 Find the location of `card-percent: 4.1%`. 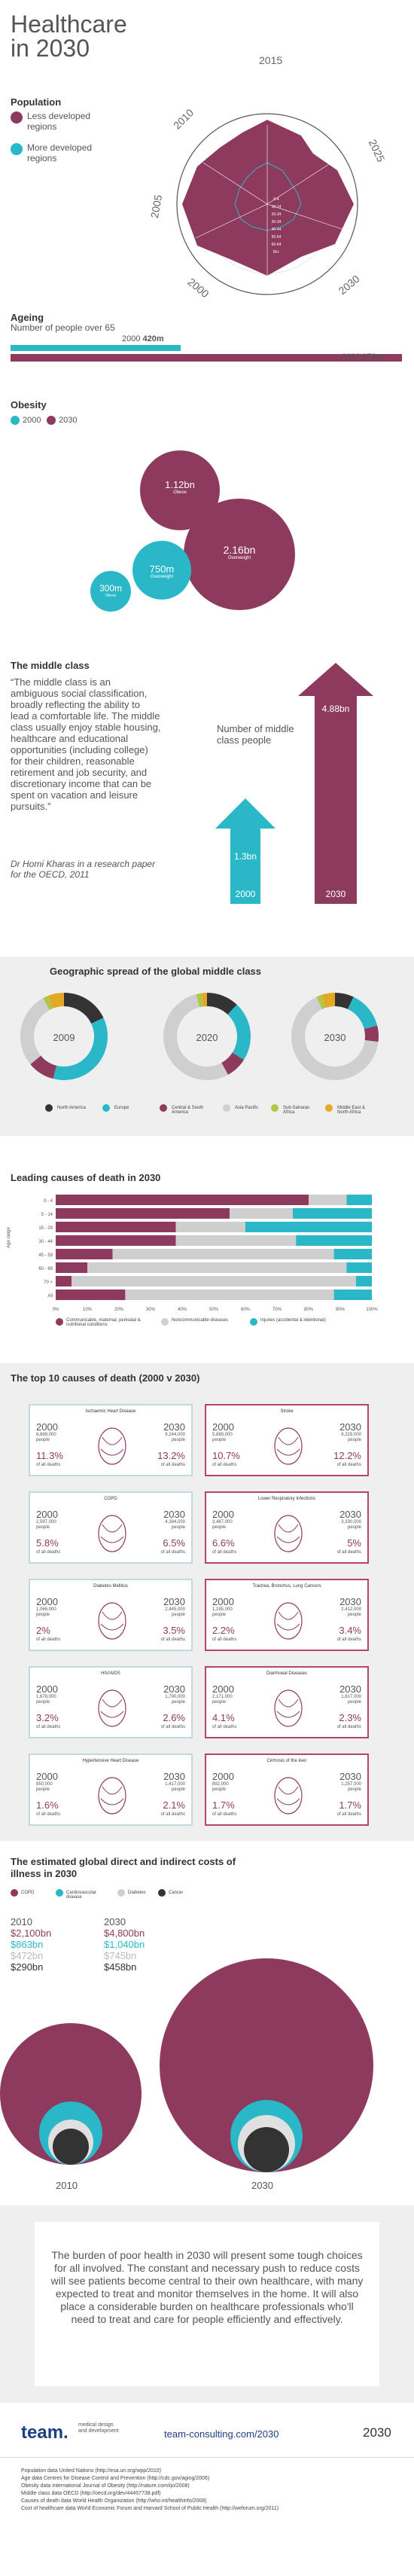

card-percent: 4.1% is located at coordinates (223, 1718).